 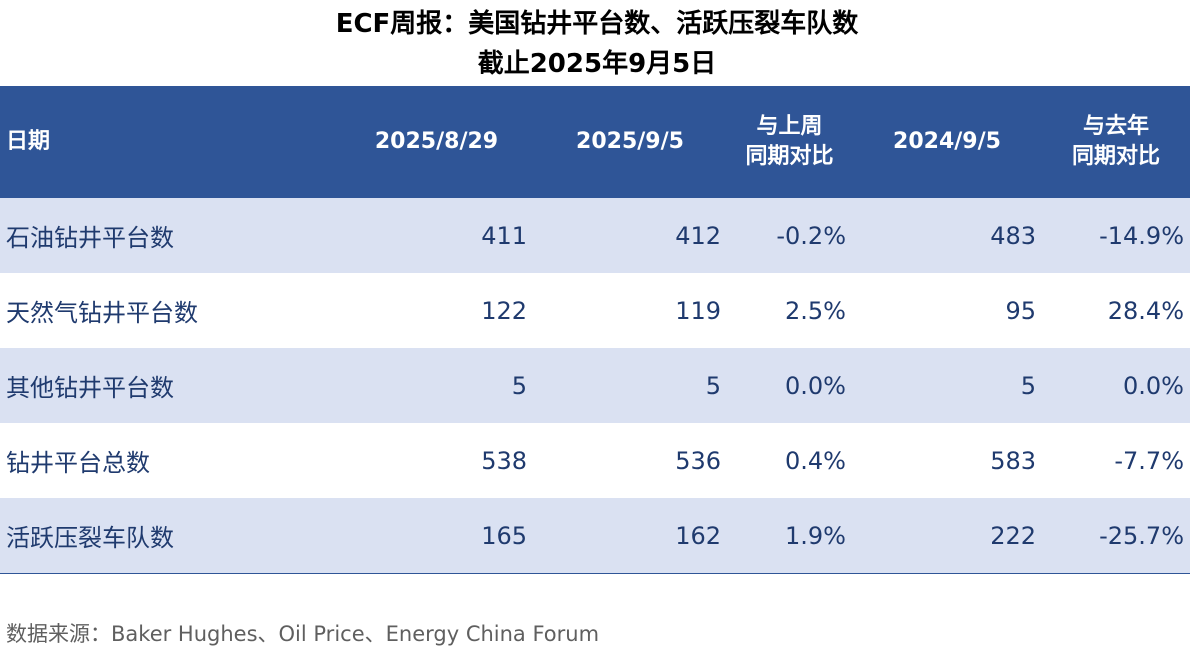 What do you see at coordinates (436, 310) in the screenshot?
I see `cell-prev-week: 122` at bounding box center [436, 310].